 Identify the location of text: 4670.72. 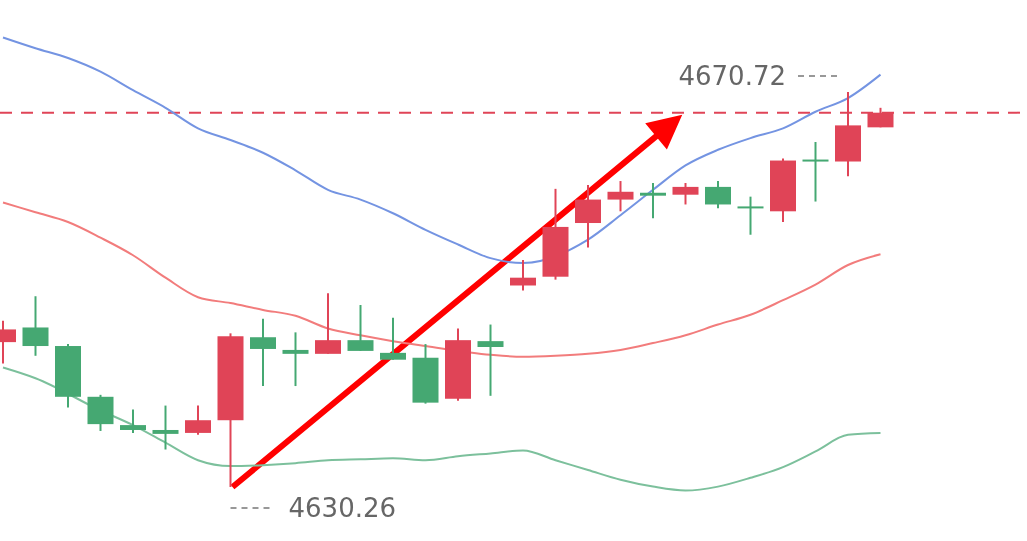
(732, 76).